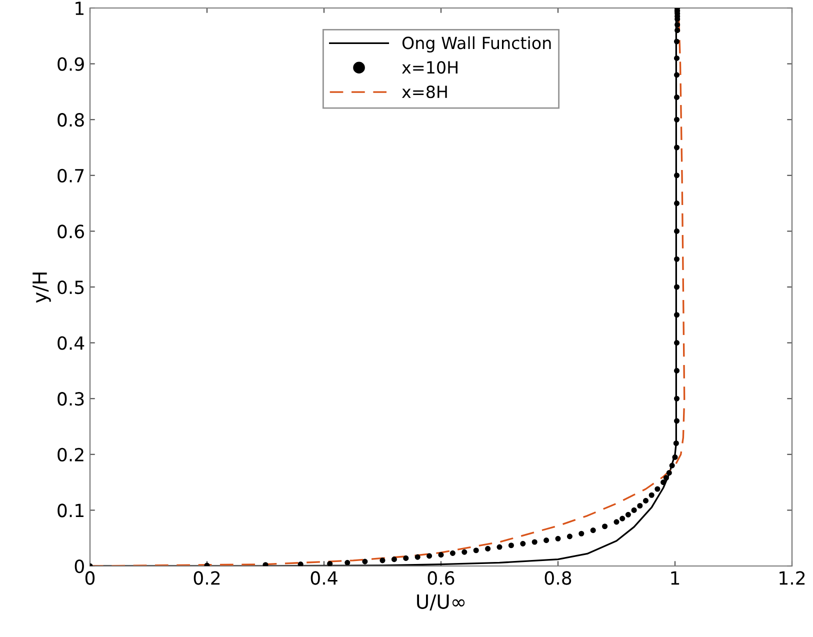  Describe the element at coordinates (71, 455) in the screenshot. I see `y-tick-label: 0.2` at that location.